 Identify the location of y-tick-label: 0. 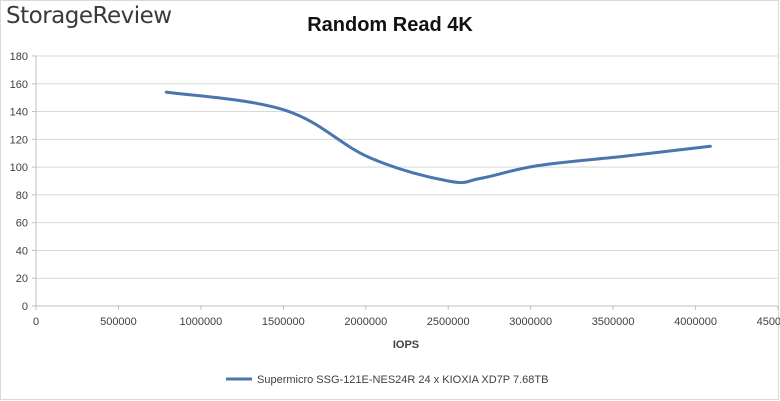
(25, 307).